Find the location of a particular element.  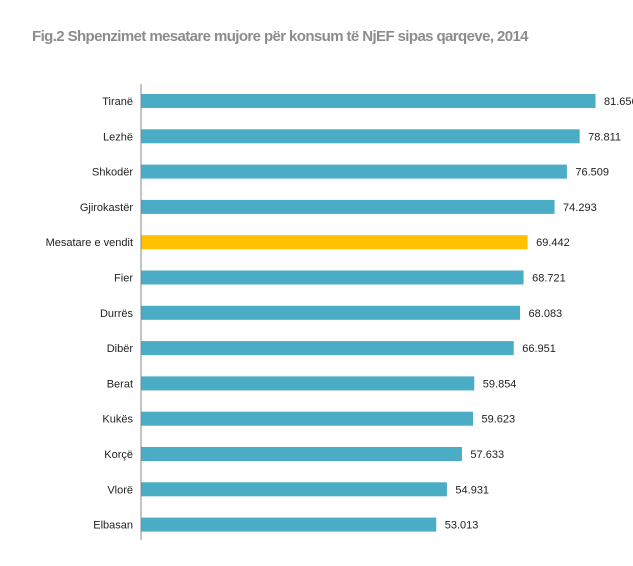

category-label-korce: Korçë is located at coordinates (118, 455).